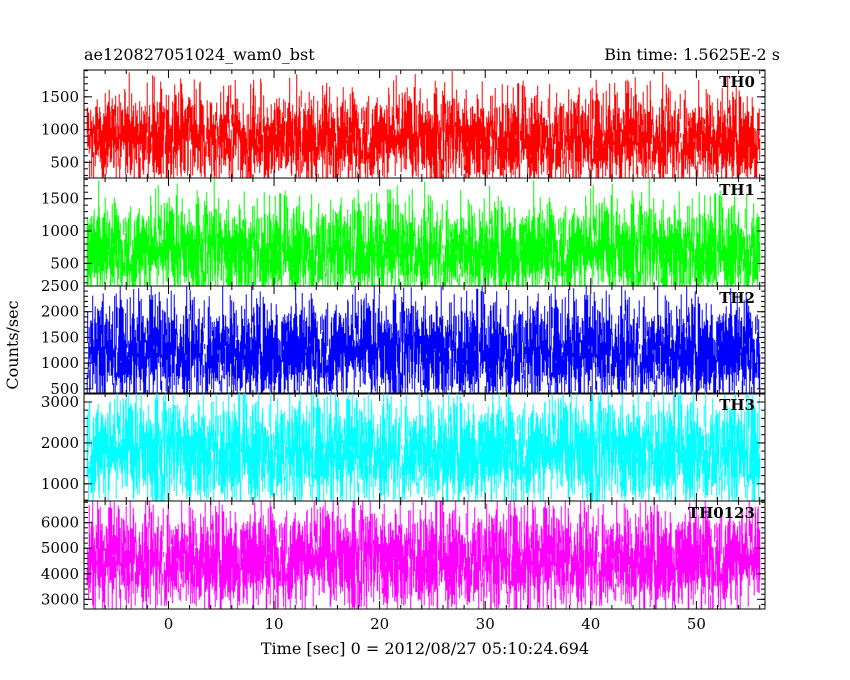 The image size is (850, 680). Describe the element at coordinates (737, 190) in the screenshot. I see `panel-label: TH1` at that location.